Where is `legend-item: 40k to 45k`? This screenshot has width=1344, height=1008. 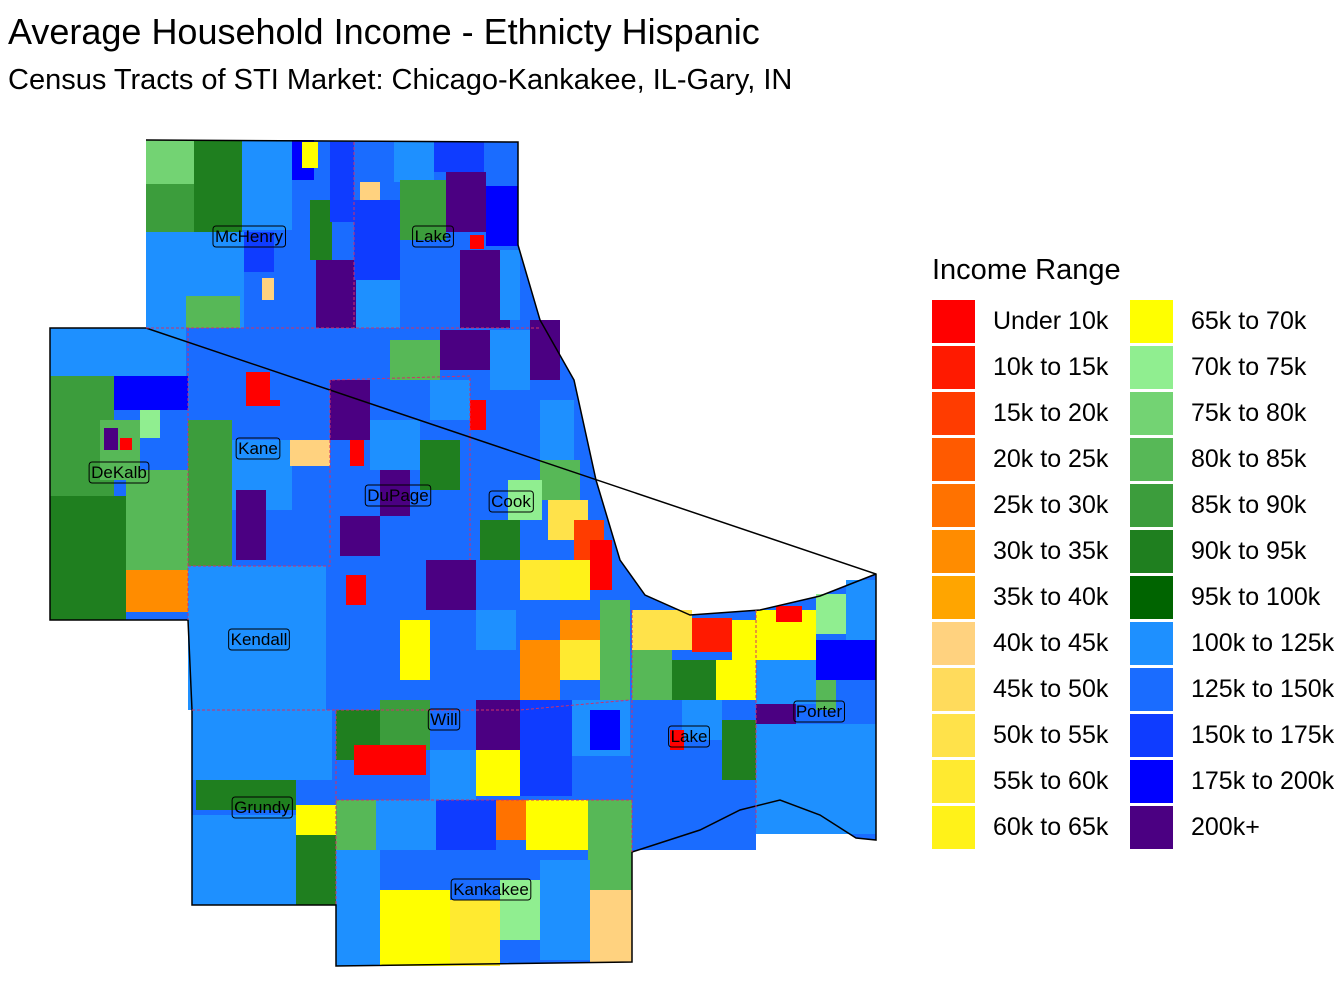
legend-item: 40k to 45k is located at coordinates (1031, 643).